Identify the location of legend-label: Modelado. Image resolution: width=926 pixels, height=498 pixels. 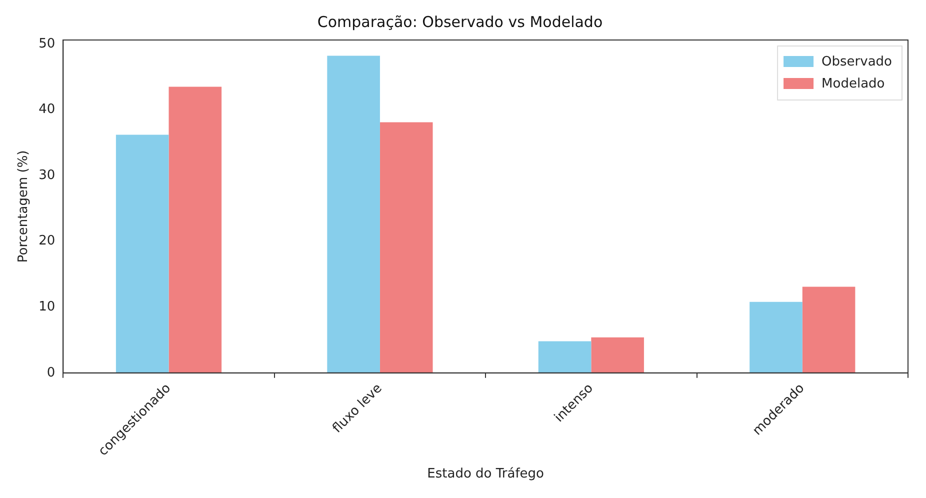
(853, 84).